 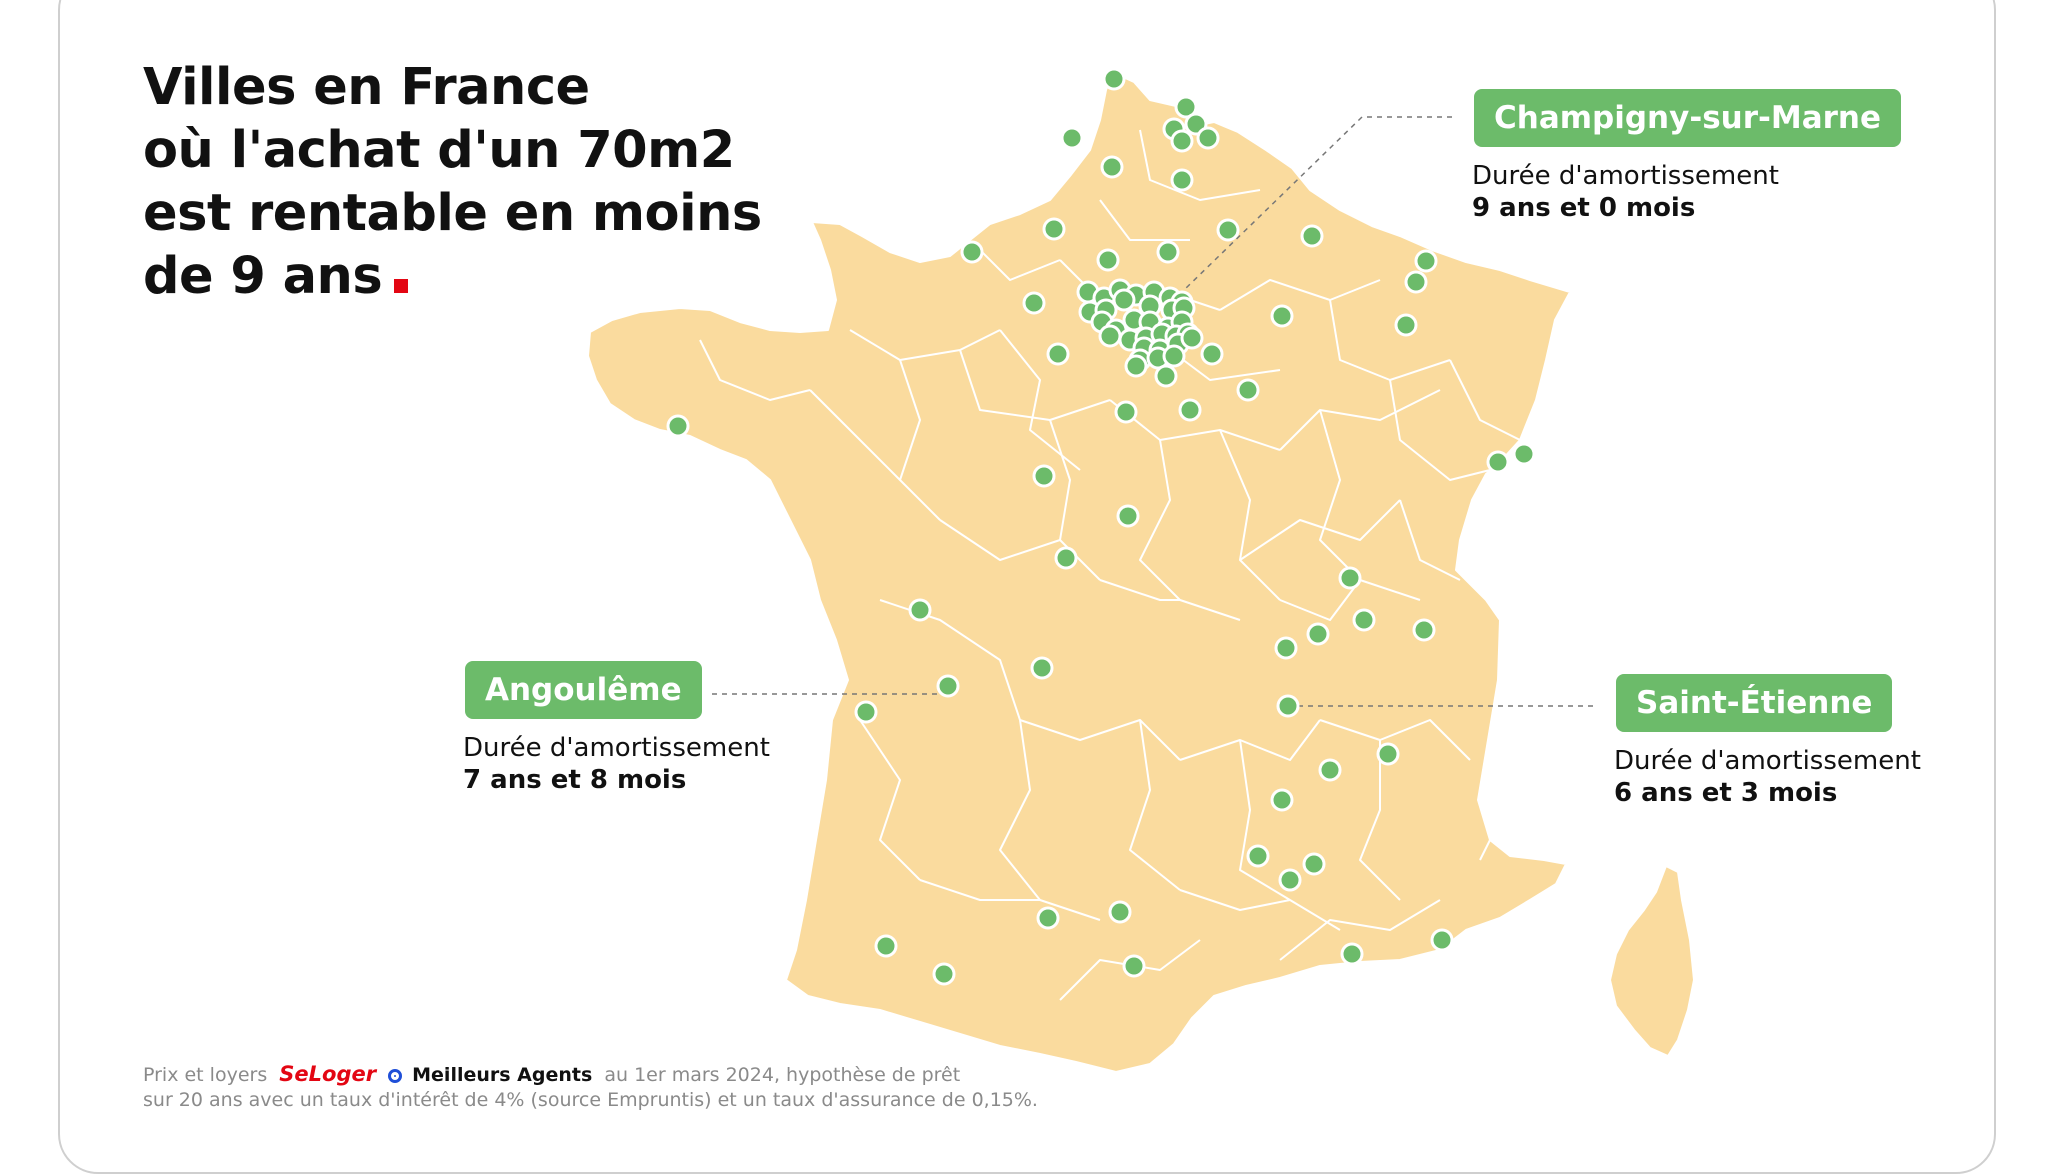 What do you see at coordinates (1726, 793) in the screenshot?
I see `callout-value: 6 ans et 3 mois` at bounding box center [1726, 793].